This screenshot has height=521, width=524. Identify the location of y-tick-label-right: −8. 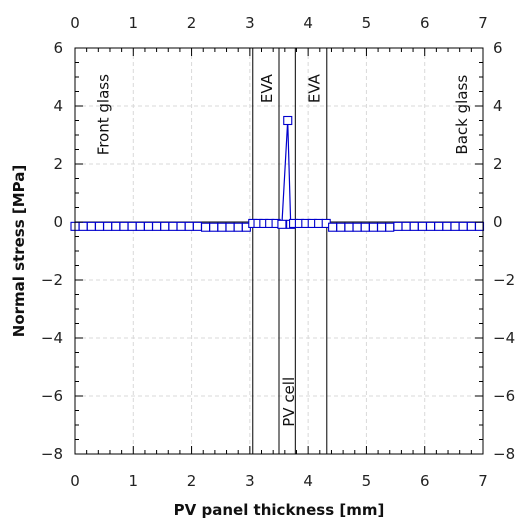
(504, 454).